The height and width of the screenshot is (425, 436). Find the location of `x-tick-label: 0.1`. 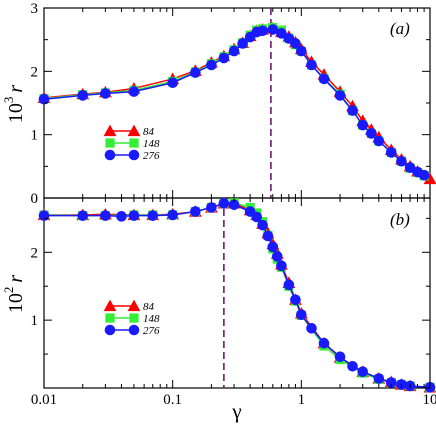

x-tick-label: 0.1 is located at coordinates (172, 400).